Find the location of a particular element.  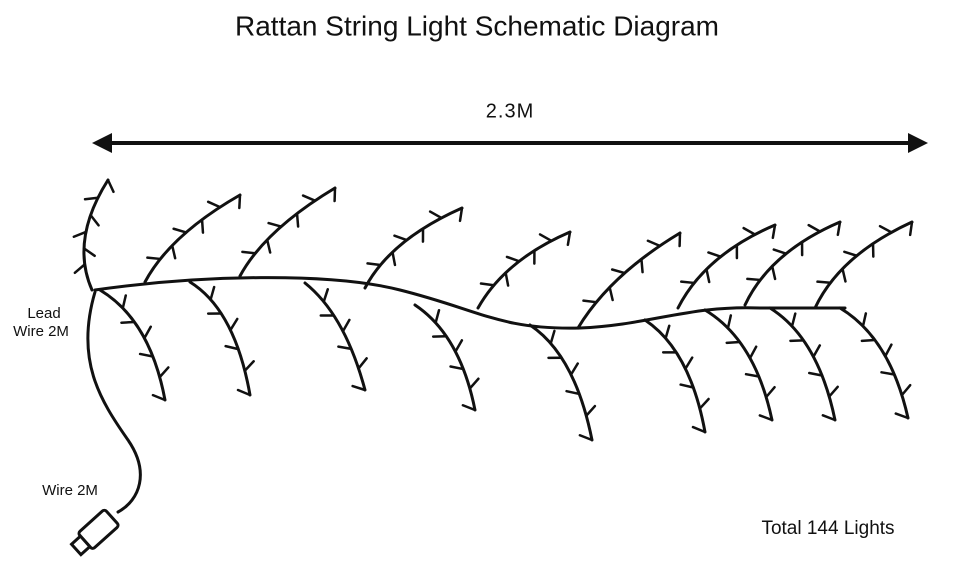

usb-plug is located at coordinates (94, 532).